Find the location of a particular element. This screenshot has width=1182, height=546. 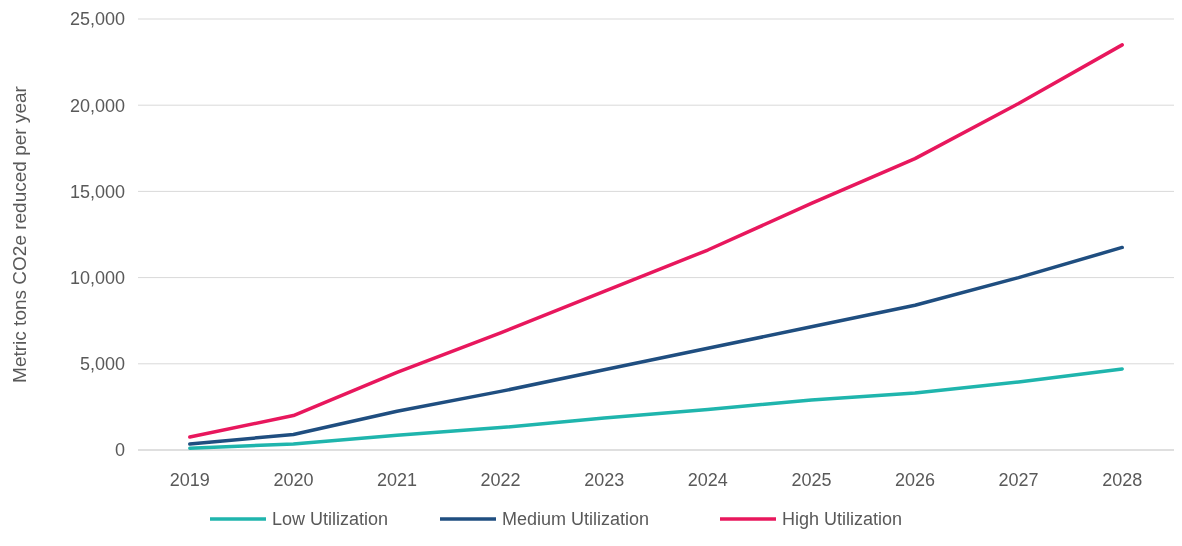

legend-label: Low Utilization is located at coordinates (330, 519).